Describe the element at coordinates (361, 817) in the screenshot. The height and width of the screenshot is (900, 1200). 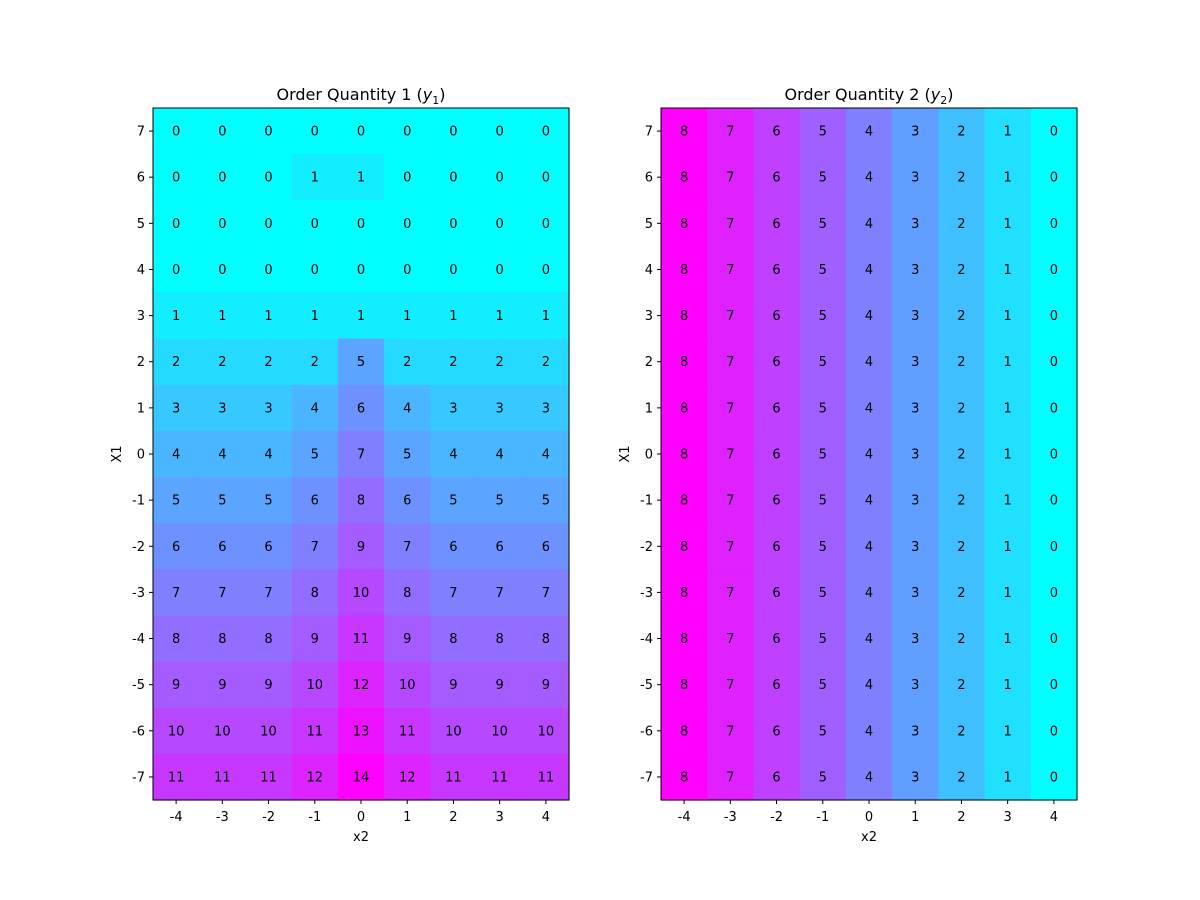
I see `x-tick-label: 0` at that location.